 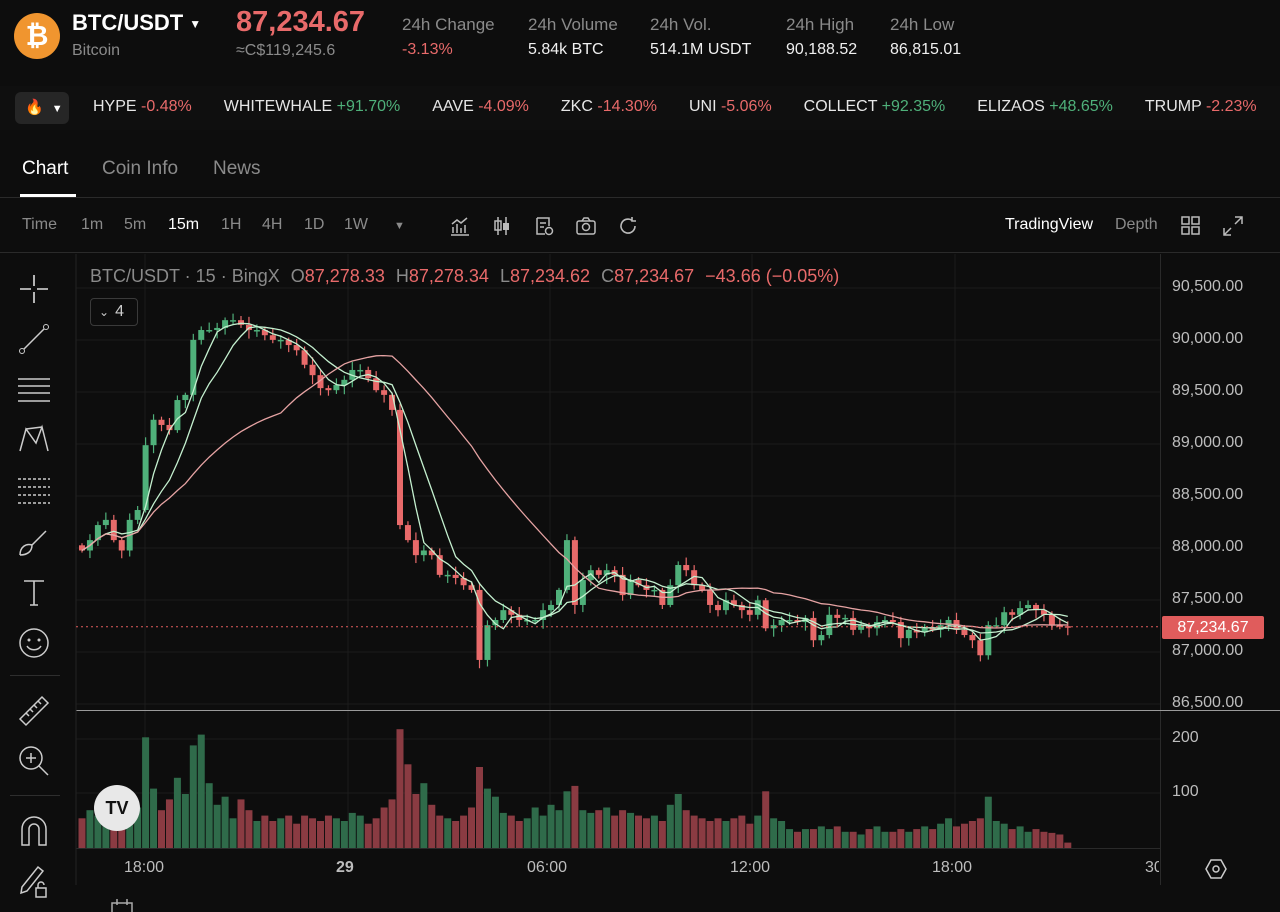 What do you see at coordinates (34, 881) in the screenshot?
I see `lock-drawings-icon` at bounding box center [34, 881].